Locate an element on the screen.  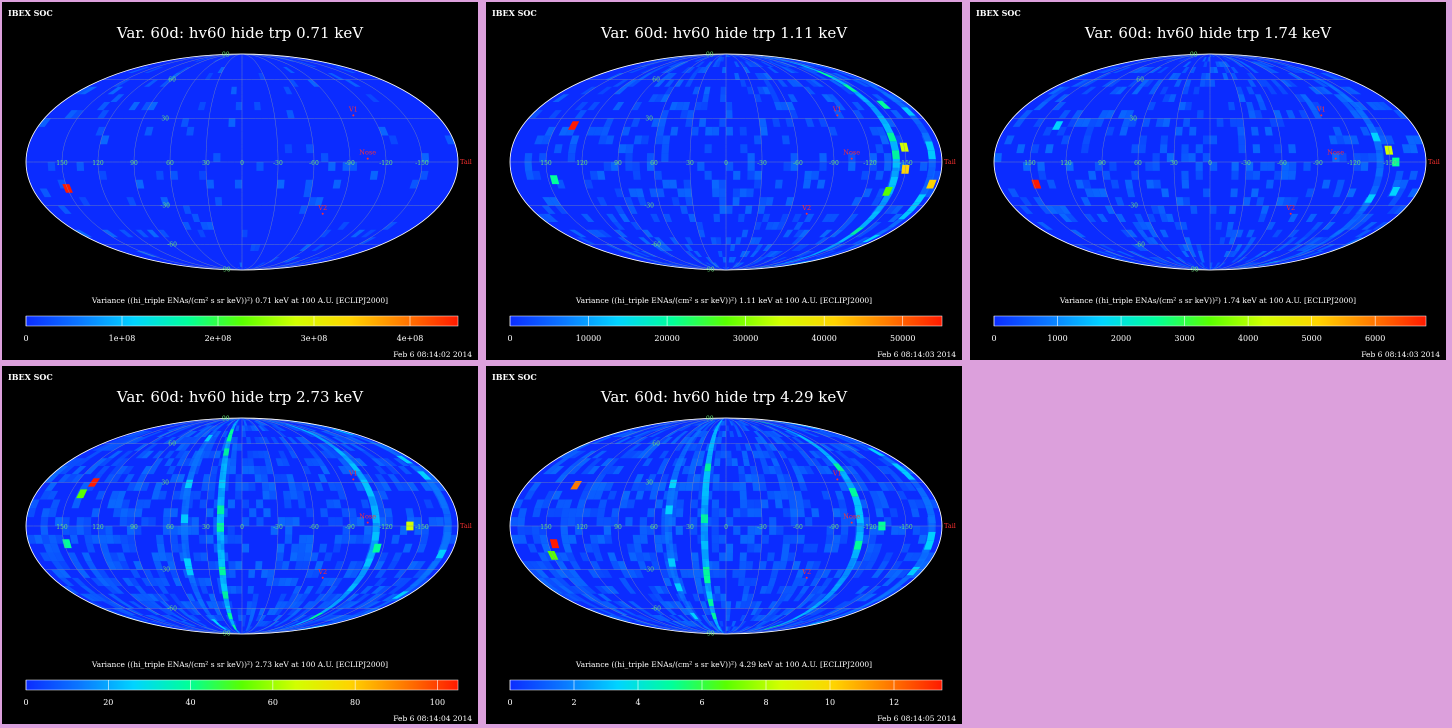
colorbar is located at coordinates (242, 685).